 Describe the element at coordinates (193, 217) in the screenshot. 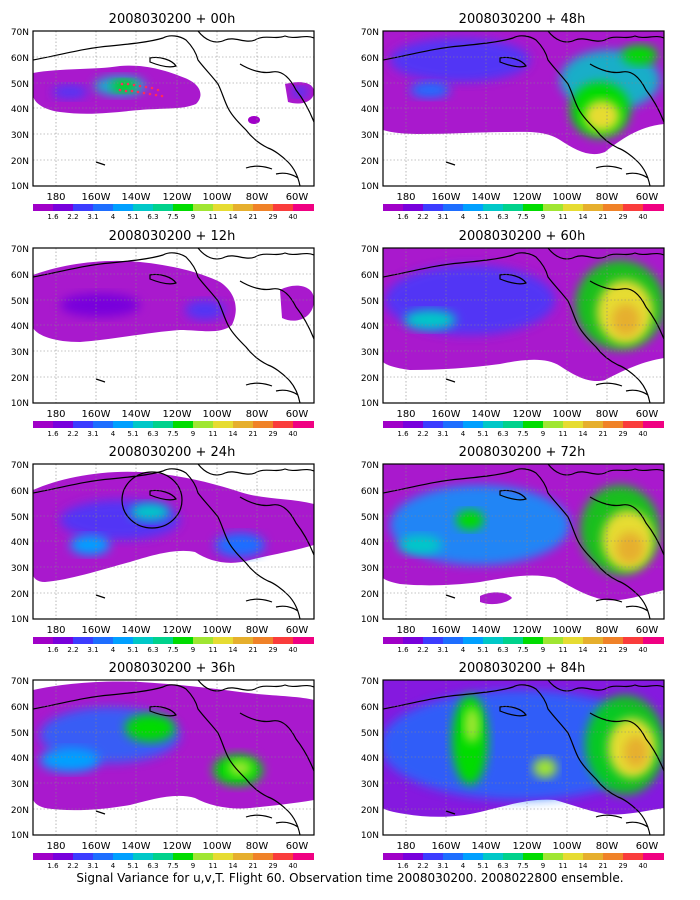

I see `colorbar-label: 9` at that location.